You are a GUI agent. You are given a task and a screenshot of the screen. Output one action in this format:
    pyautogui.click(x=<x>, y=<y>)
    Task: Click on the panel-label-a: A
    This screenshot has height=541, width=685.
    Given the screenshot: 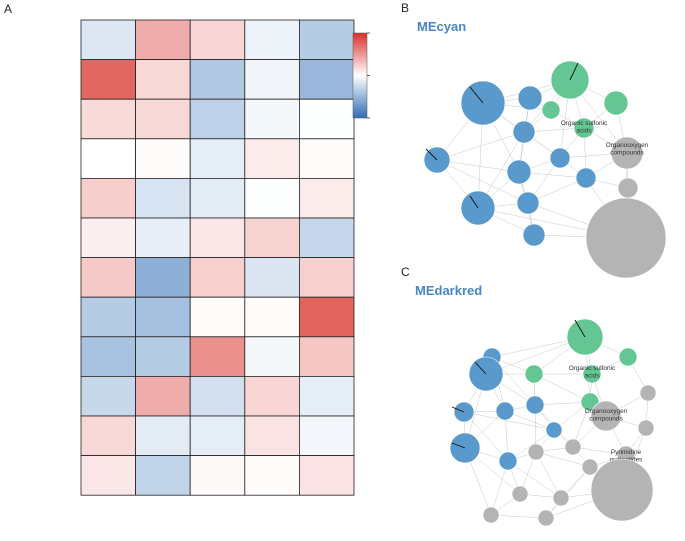 What is the action you would take?
    pyautogui.click(x=8, y=9)
    